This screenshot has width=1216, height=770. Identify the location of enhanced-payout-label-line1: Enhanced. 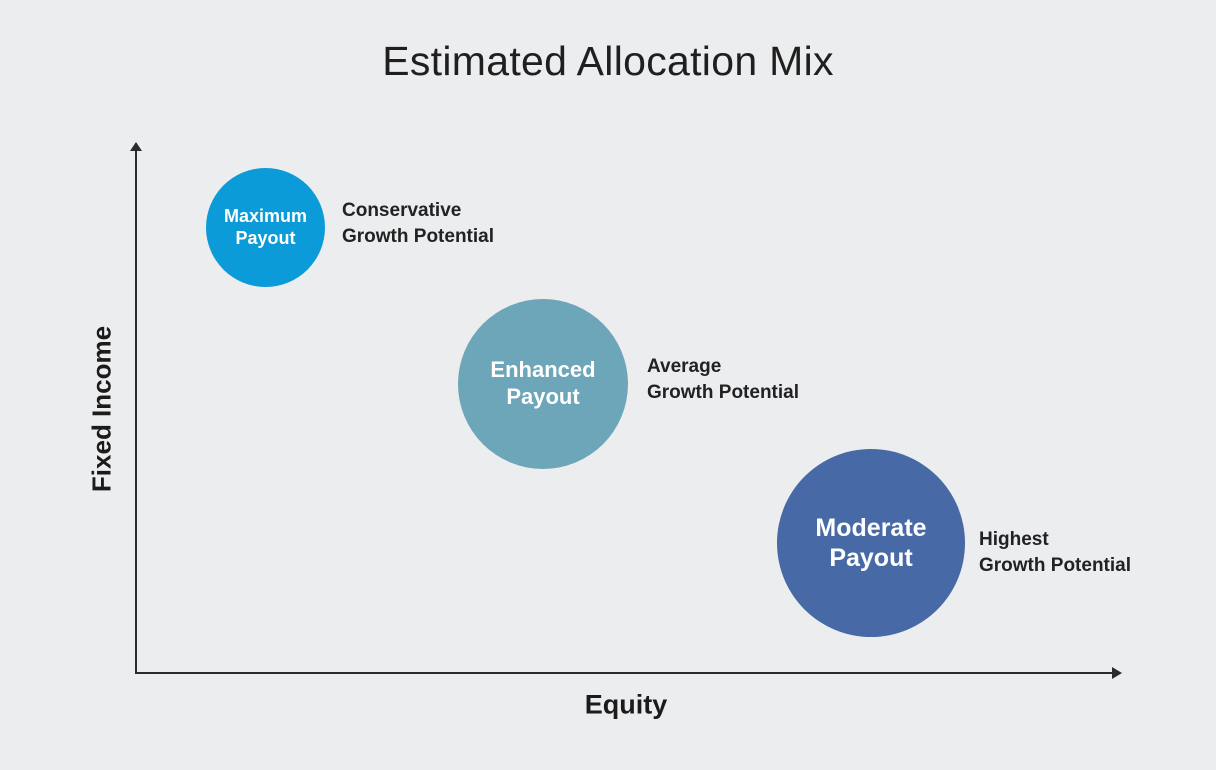
(543, 370).